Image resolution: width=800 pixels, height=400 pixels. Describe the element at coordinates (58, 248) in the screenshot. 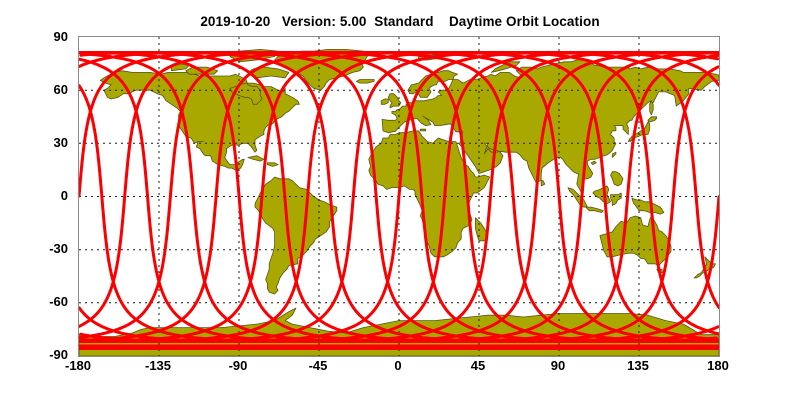

I see `y-tick-label-m30: -30` at that location.